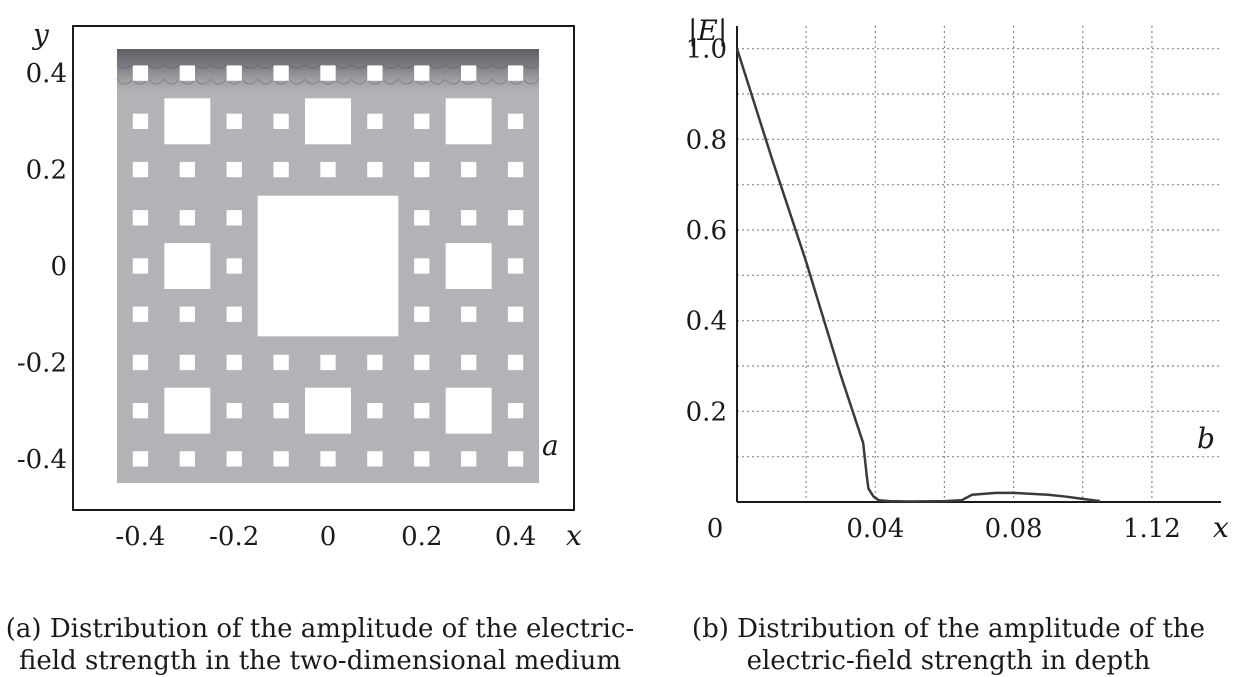  Describe the element at coordinates (944, 529) in the screenshot. I see `x-tick-labels-b: 0 0.04 0.08 1.12` at that location.